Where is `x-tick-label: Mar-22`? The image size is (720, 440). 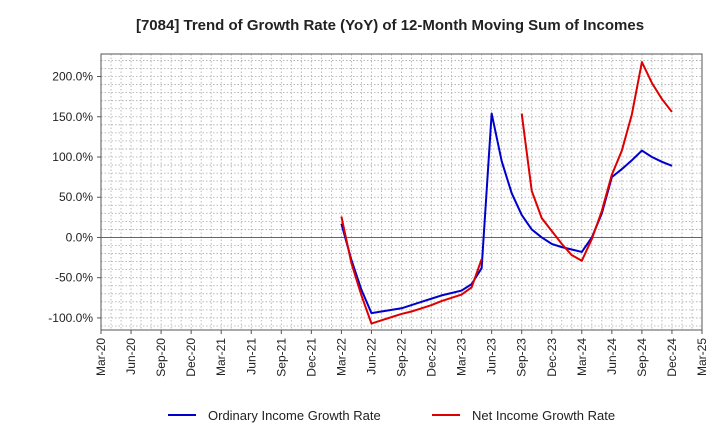 x-tick-label: Mar-22 is located at coordinates (341, 357).